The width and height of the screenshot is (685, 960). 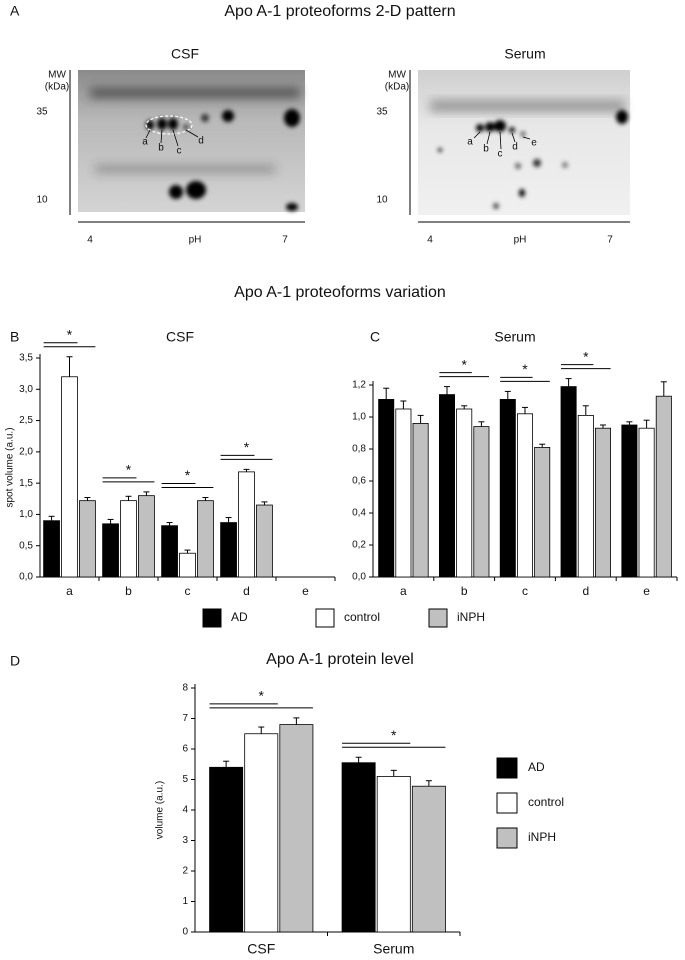 What do you see at coordinates (393, 949) in the screenshot?
I see `x-tick-label: Serum` at bounding box center [393, 949].